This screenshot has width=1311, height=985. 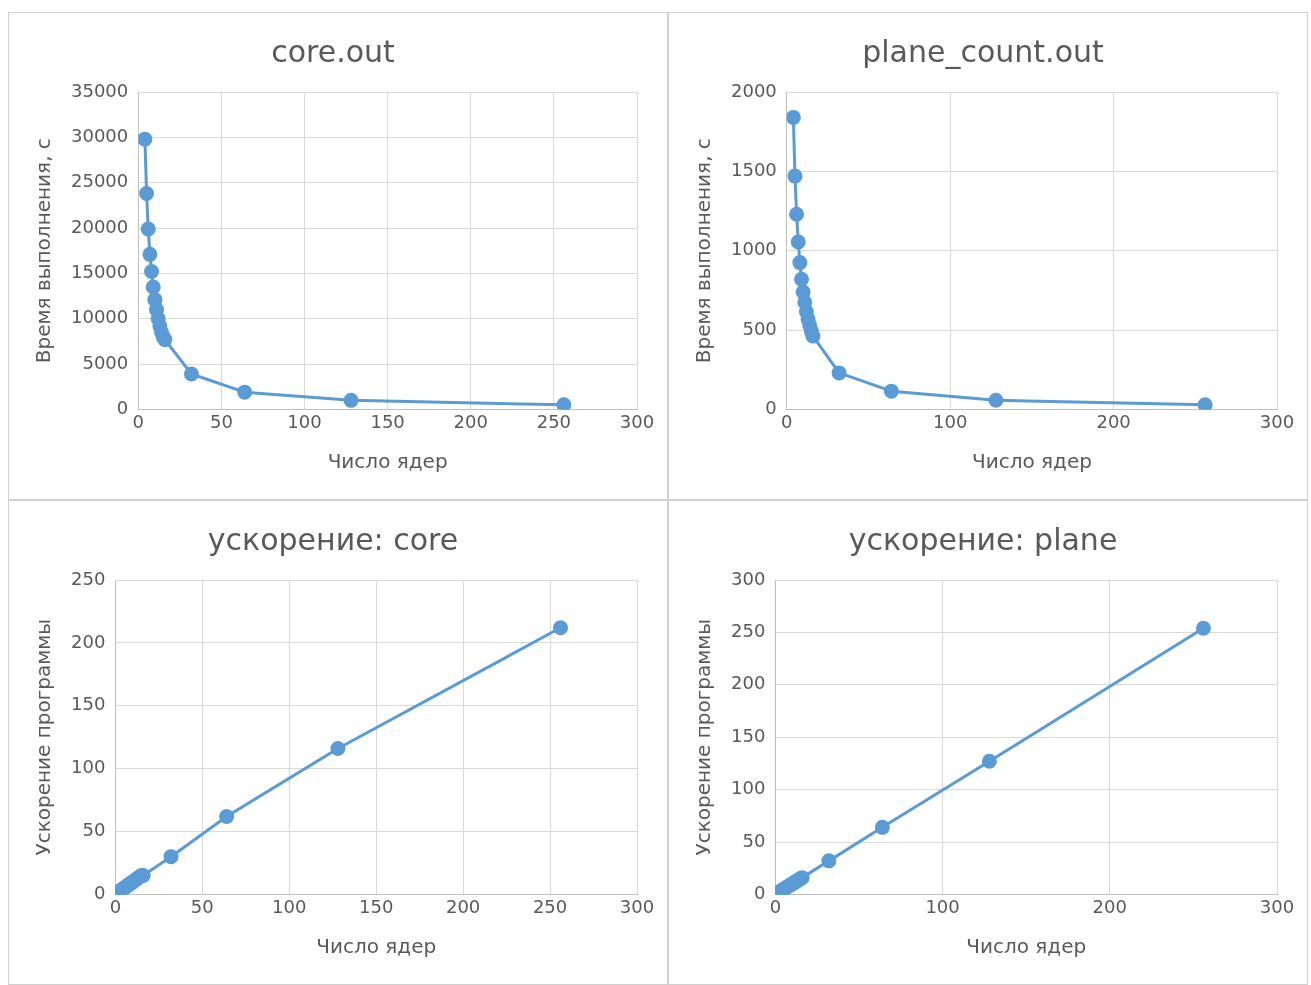 I want to click on y-tick-label: 35000, so click(x=100, y=90).